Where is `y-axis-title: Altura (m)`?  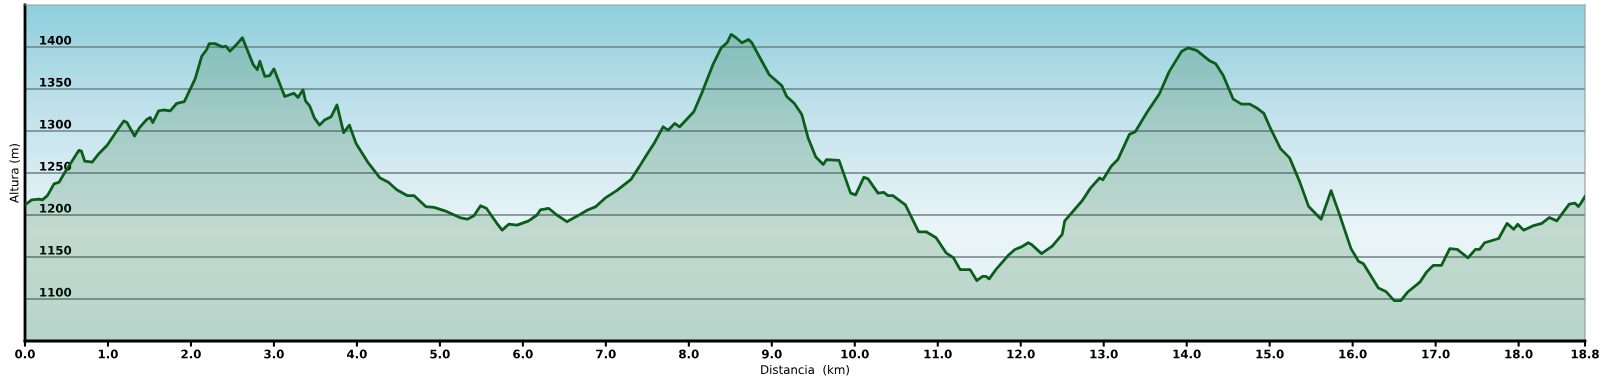 y-axis-title: Altura (m) is located at coordinates (14, 173).